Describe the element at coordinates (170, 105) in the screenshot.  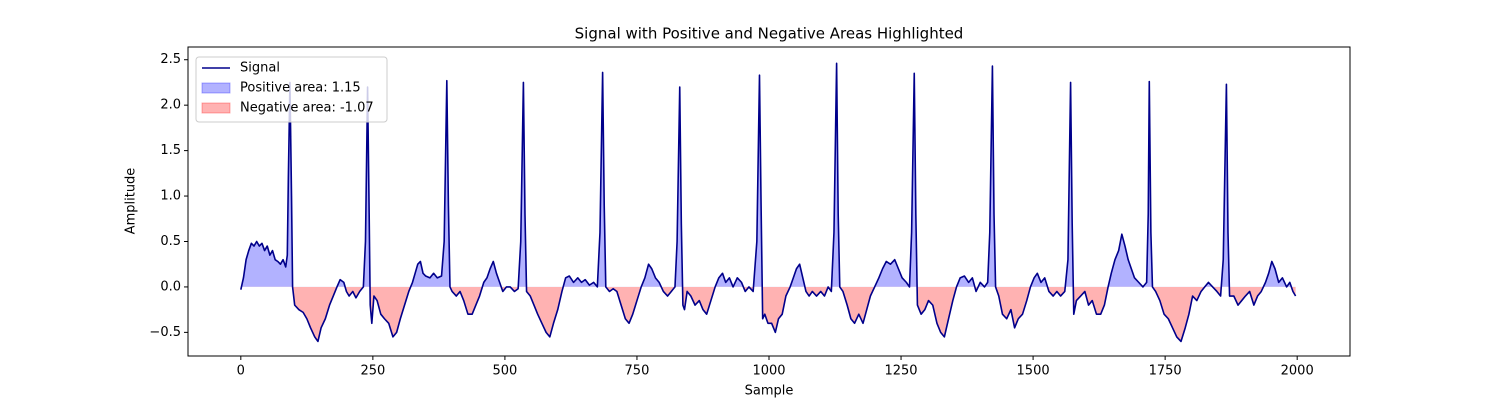
I see `y-tick-label: 2.0` at that location.